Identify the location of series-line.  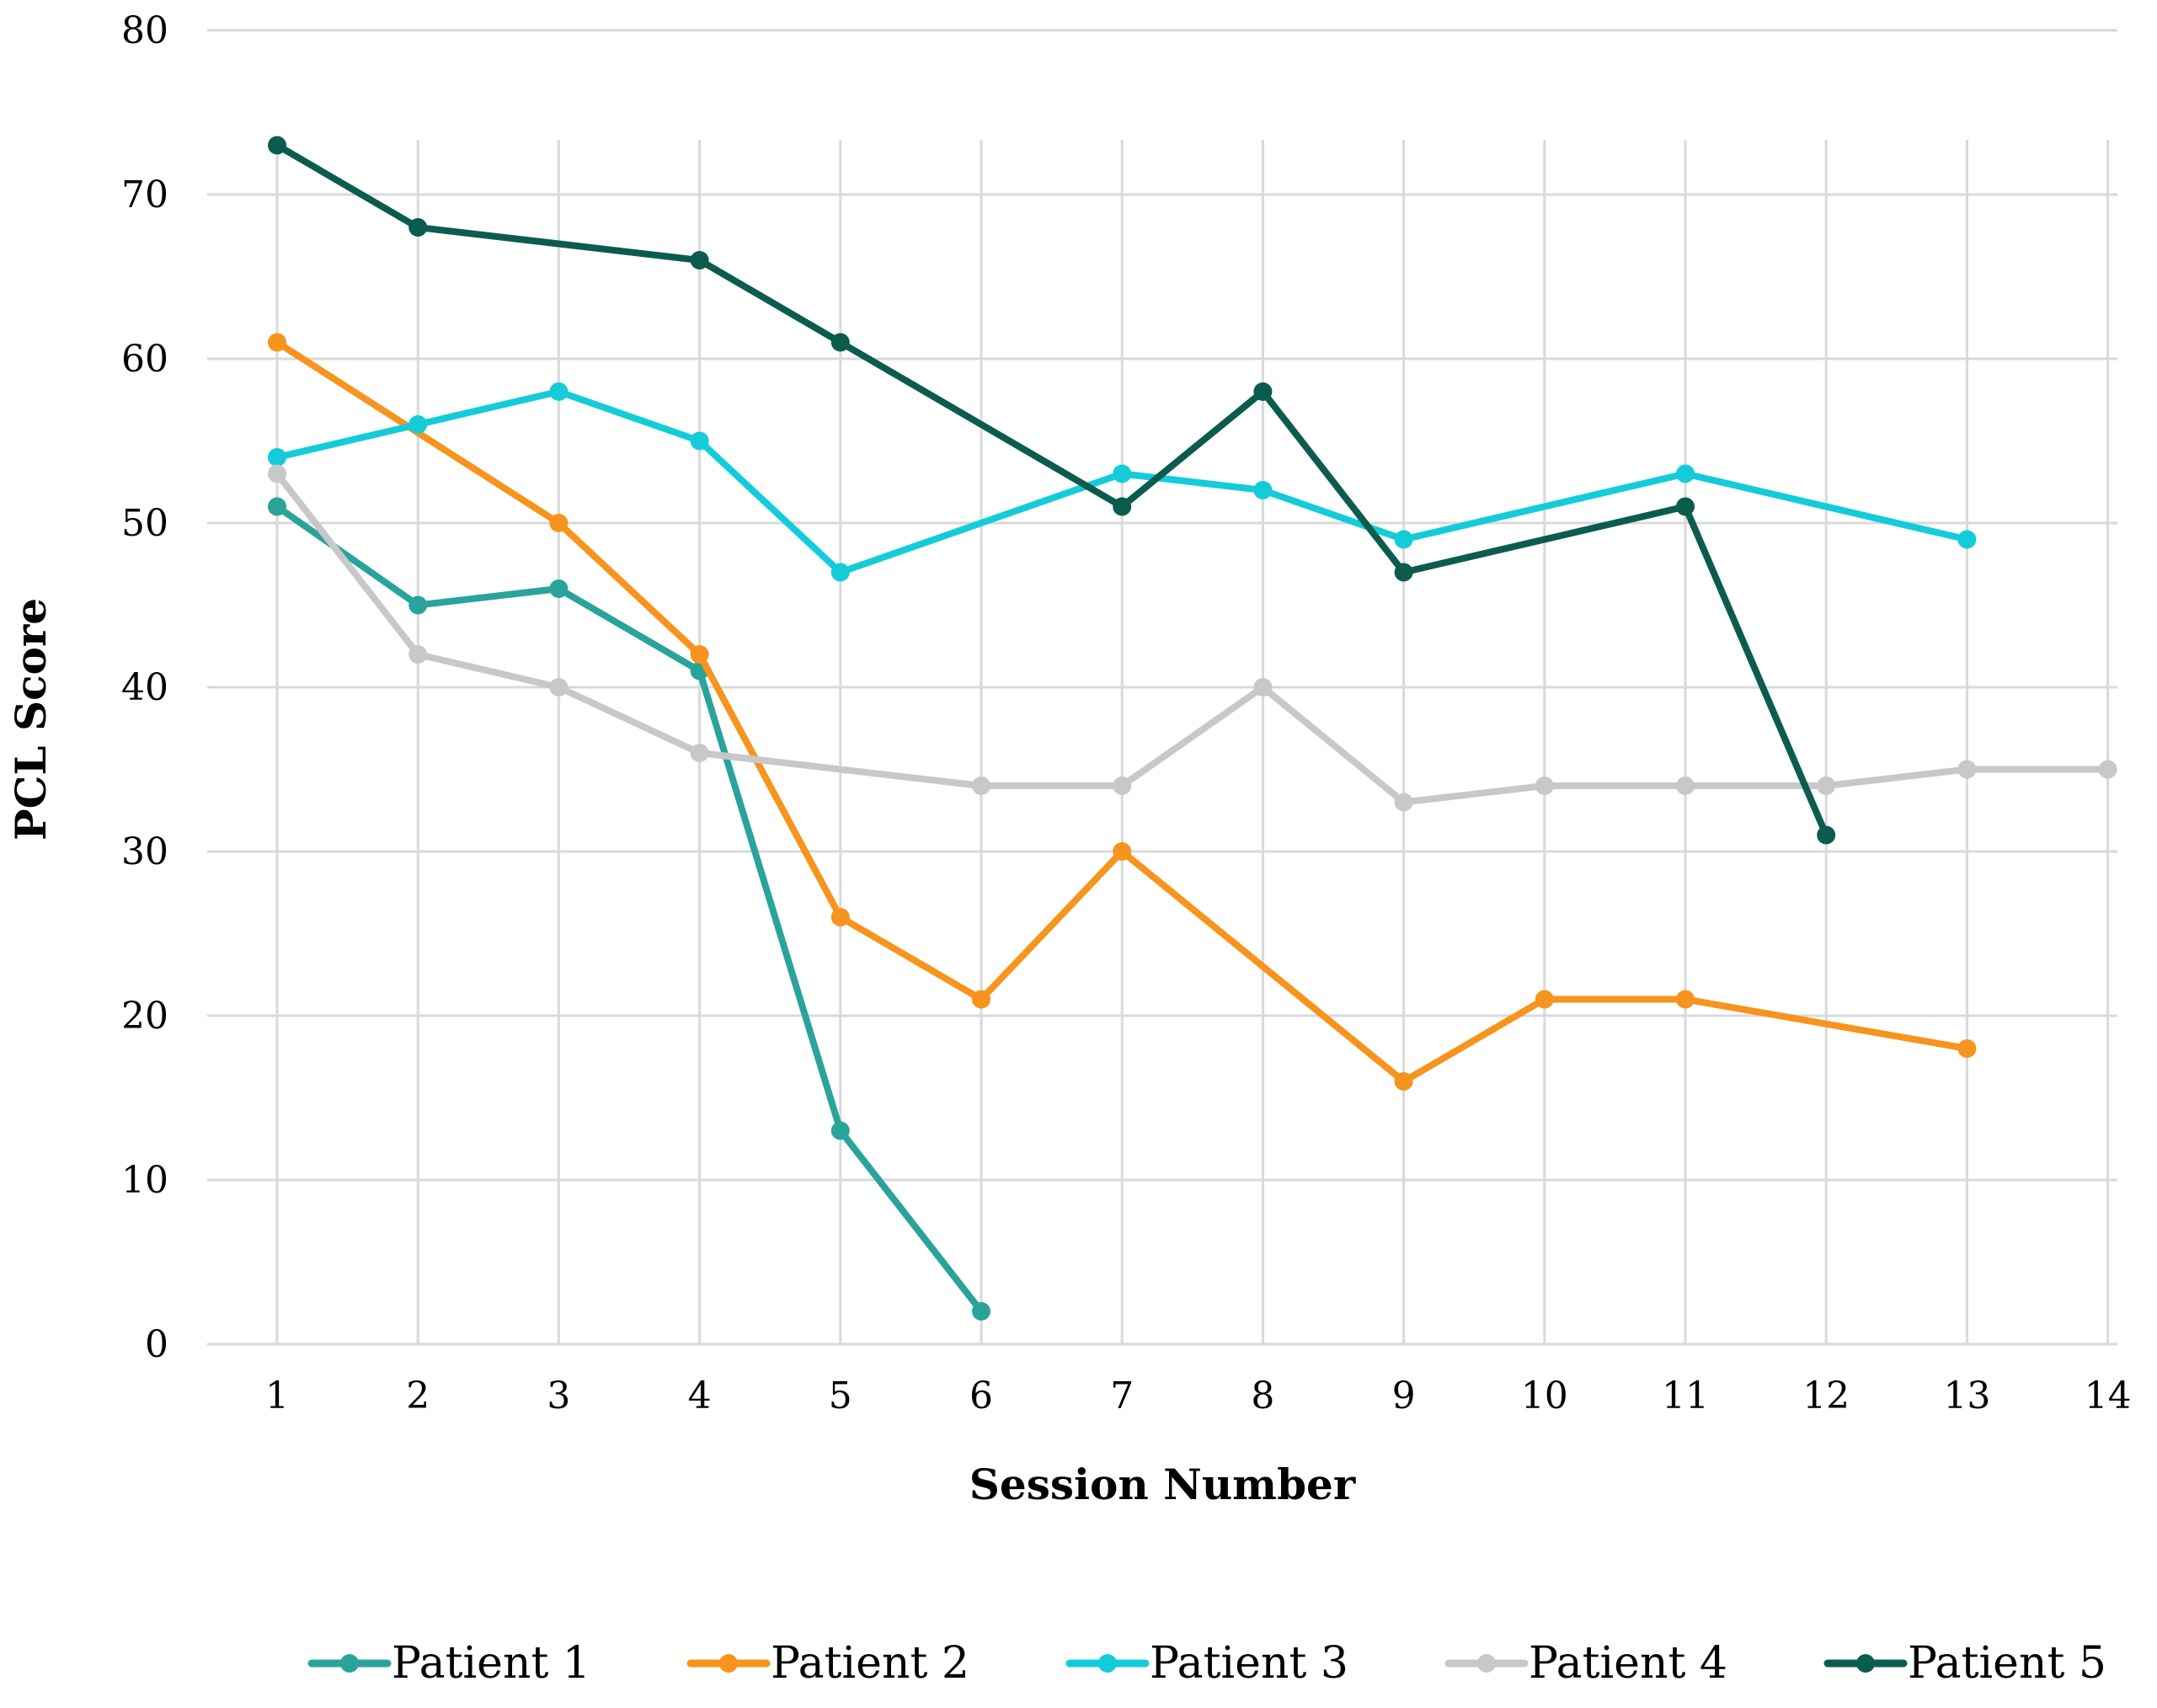
(1122, 482).